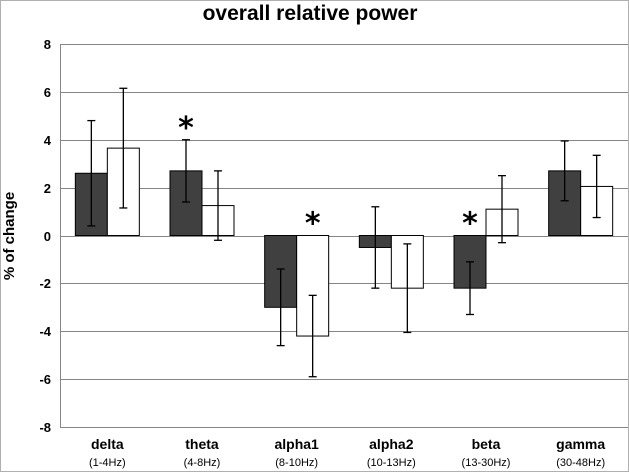 The width and height of the screenshot is (629, 472). Describe the element at coordinates (391, 463) in the screenshot. I see `x-category-subtitle: (10-13Hz)` at that location.